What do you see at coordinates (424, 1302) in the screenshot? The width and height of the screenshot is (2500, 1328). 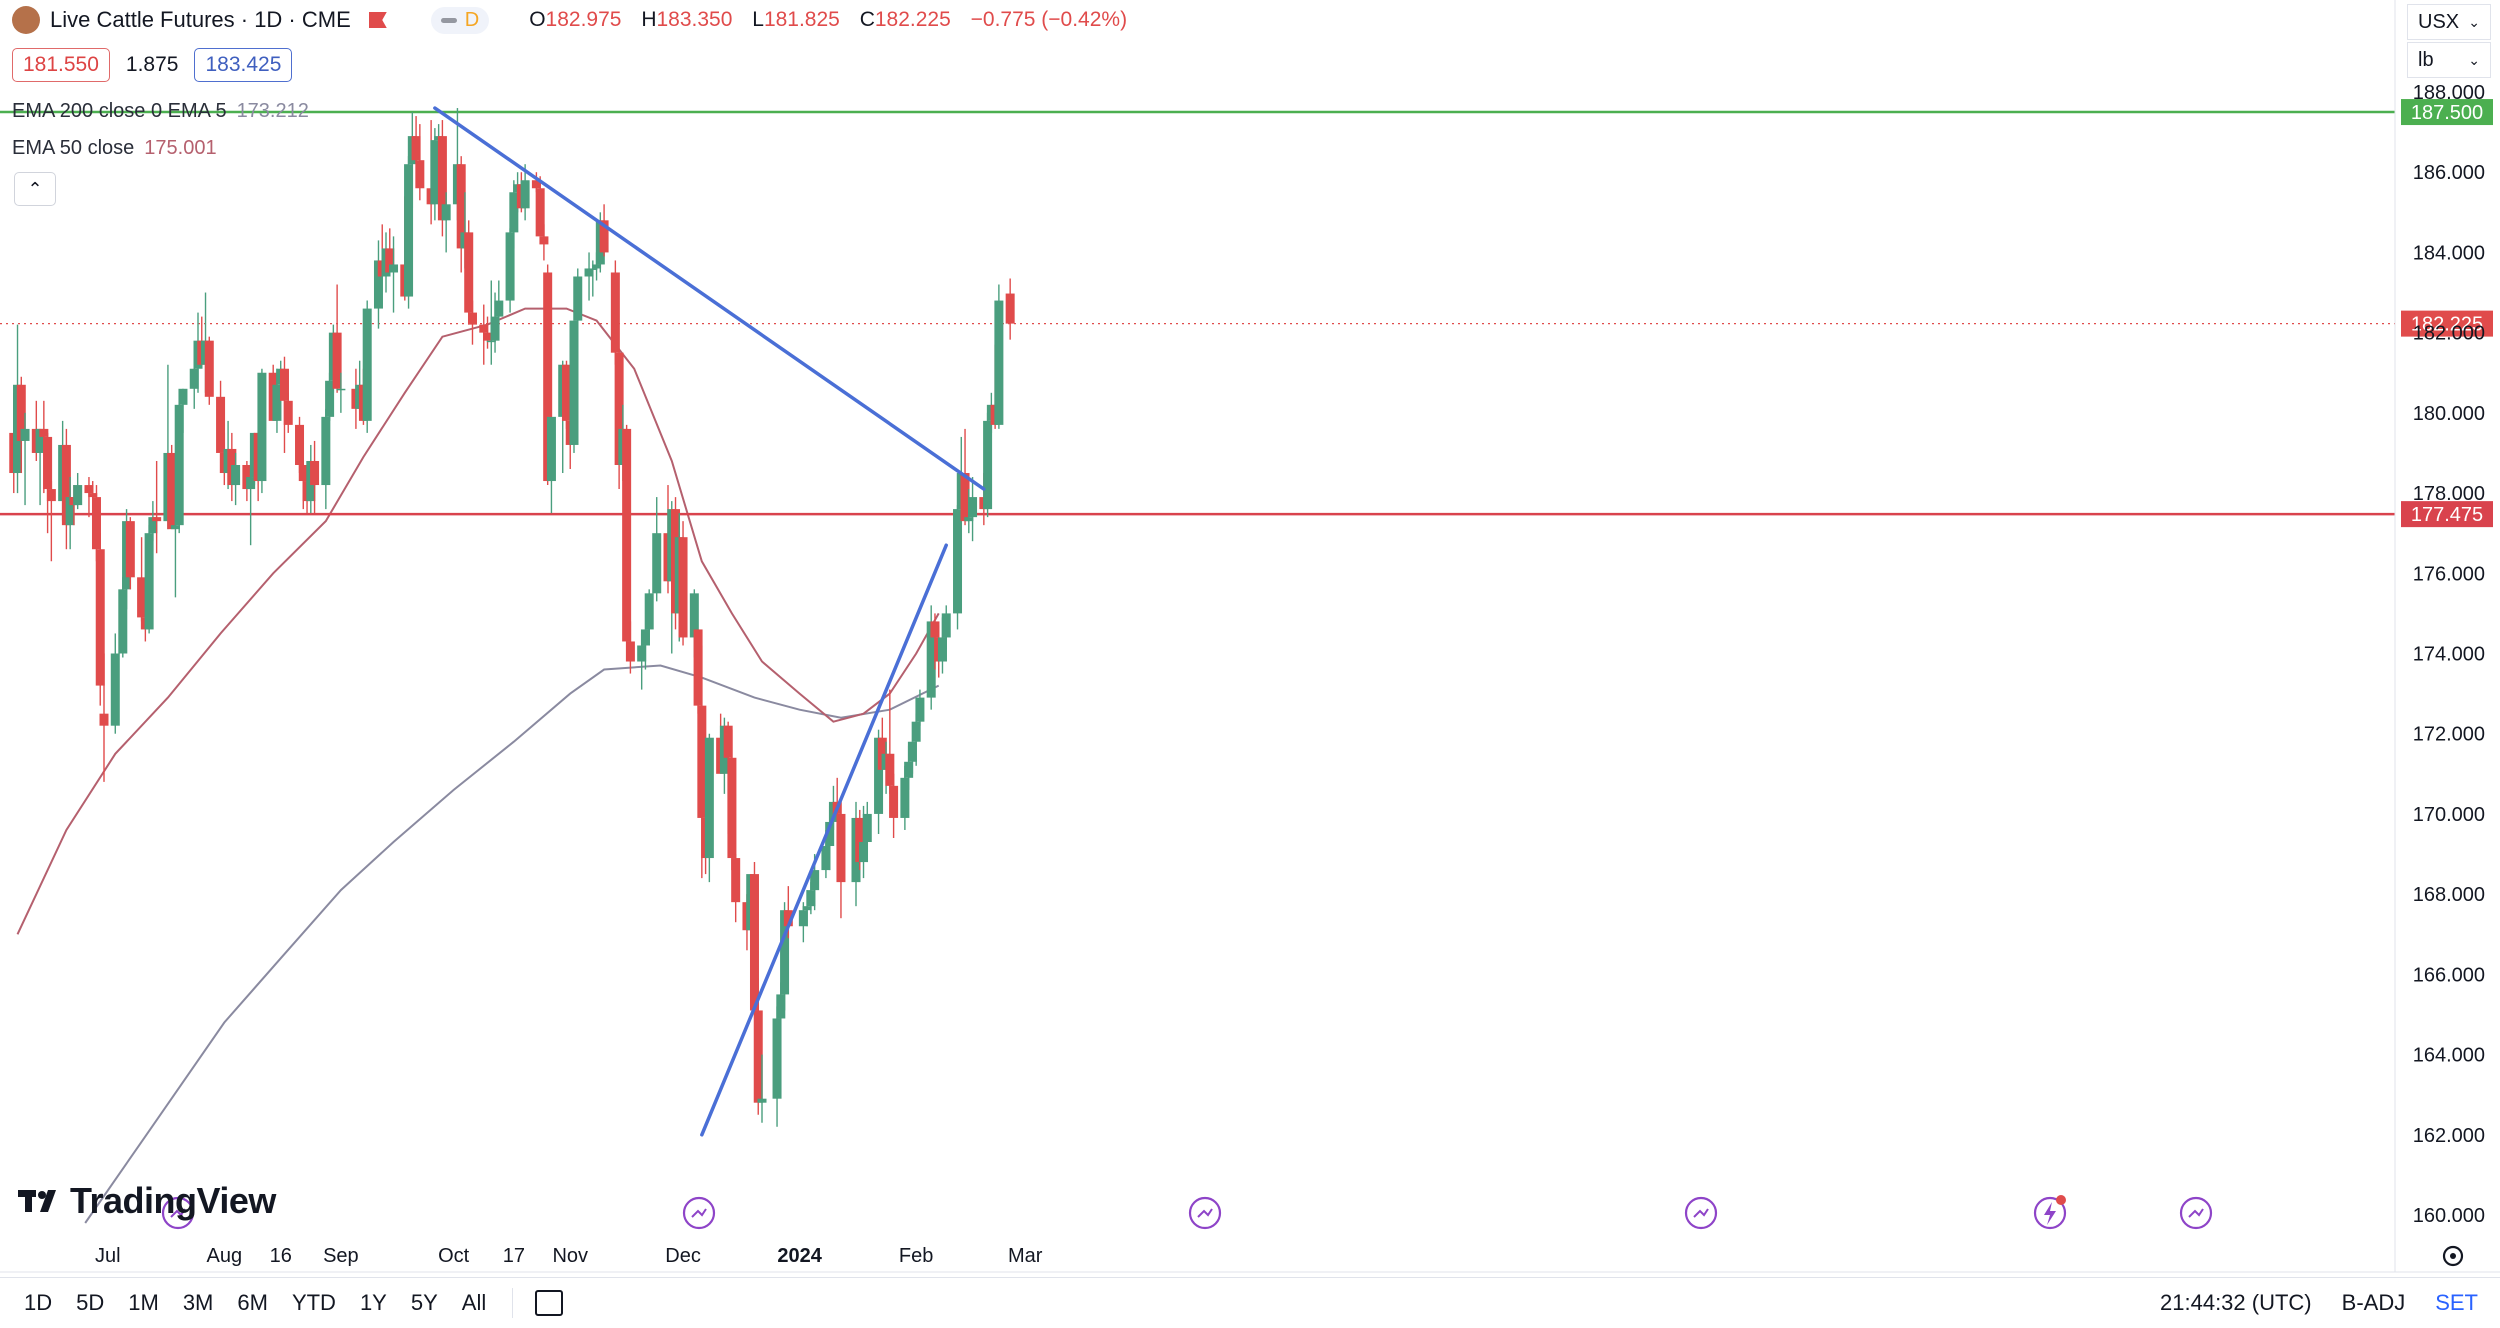 I see `timeframe-5y: 5Y` at bounding box center [424, 1302].